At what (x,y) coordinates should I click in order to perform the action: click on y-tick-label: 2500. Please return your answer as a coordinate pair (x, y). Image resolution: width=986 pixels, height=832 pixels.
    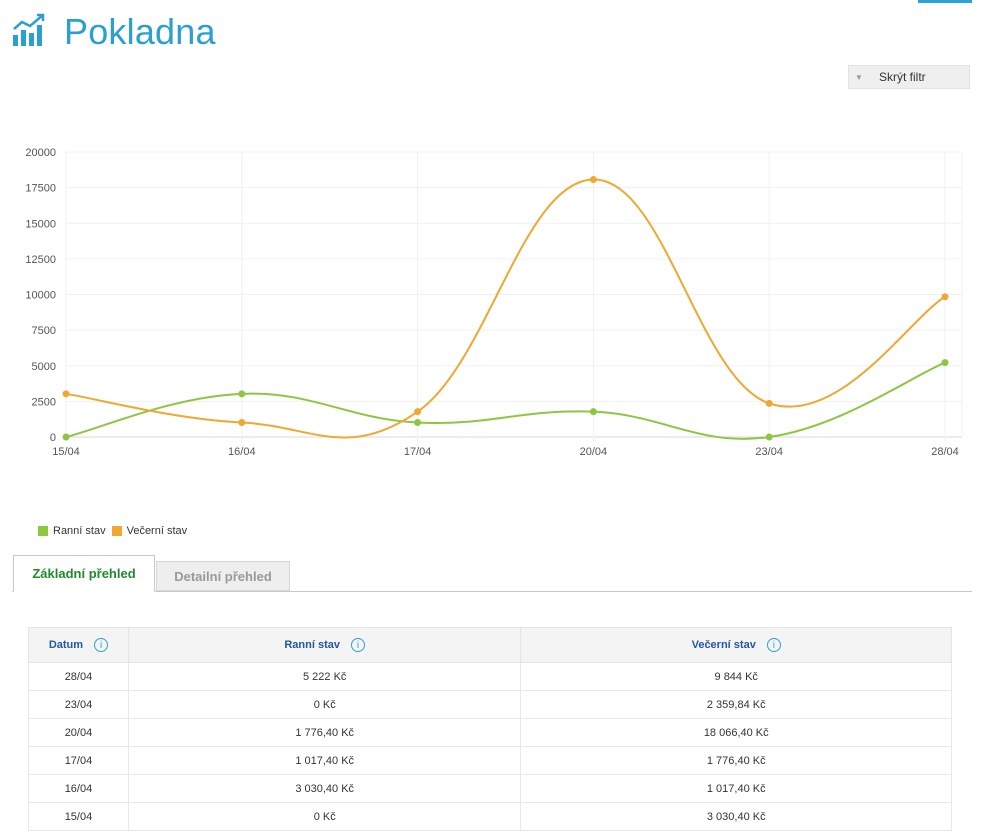
    Looking at the image, I should click on (44, 402).